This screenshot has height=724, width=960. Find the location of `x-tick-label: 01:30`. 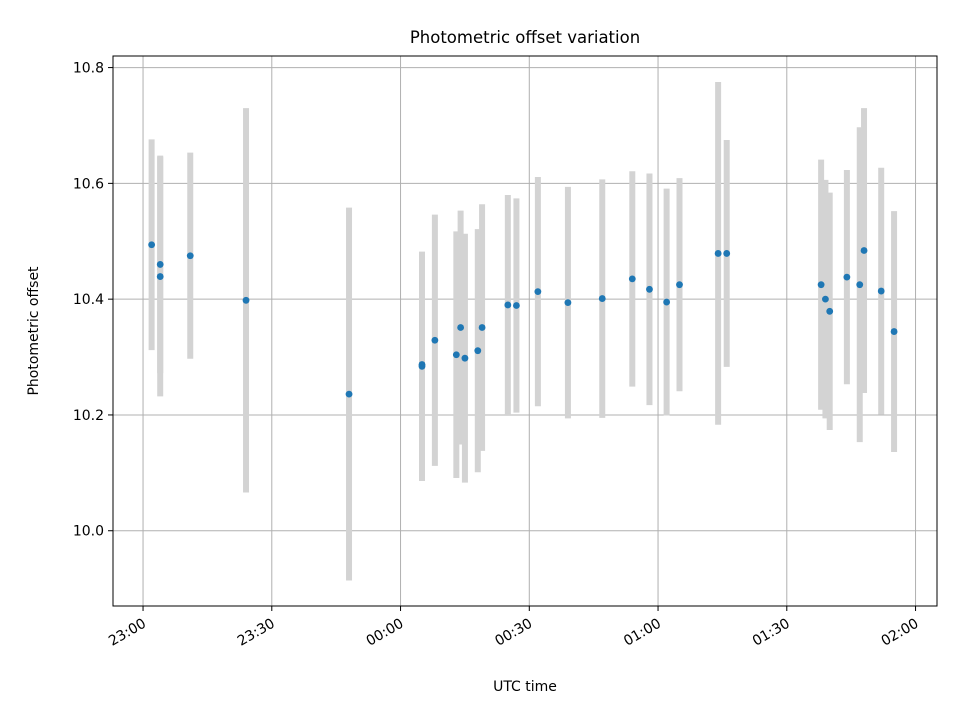

x-tick-label: 01:30 is located at coordinates (771, 633).